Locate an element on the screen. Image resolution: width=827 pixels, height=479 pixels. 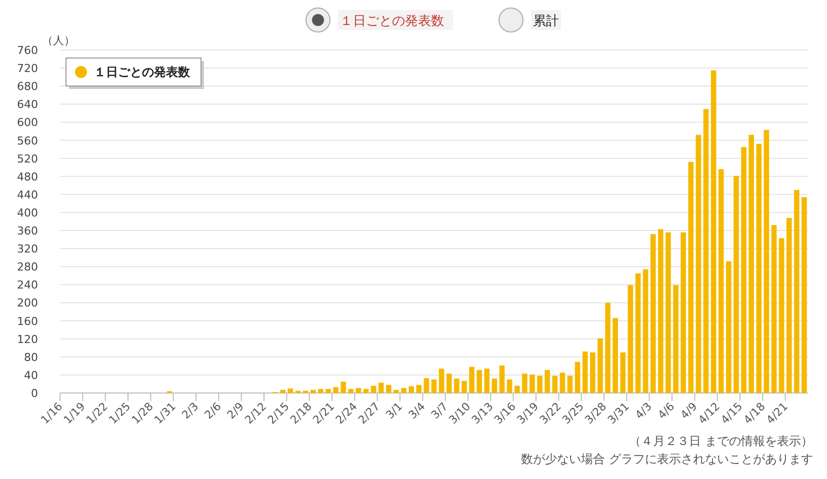
legend: １日ごとの発表数 is located at coordinates (135, 73).